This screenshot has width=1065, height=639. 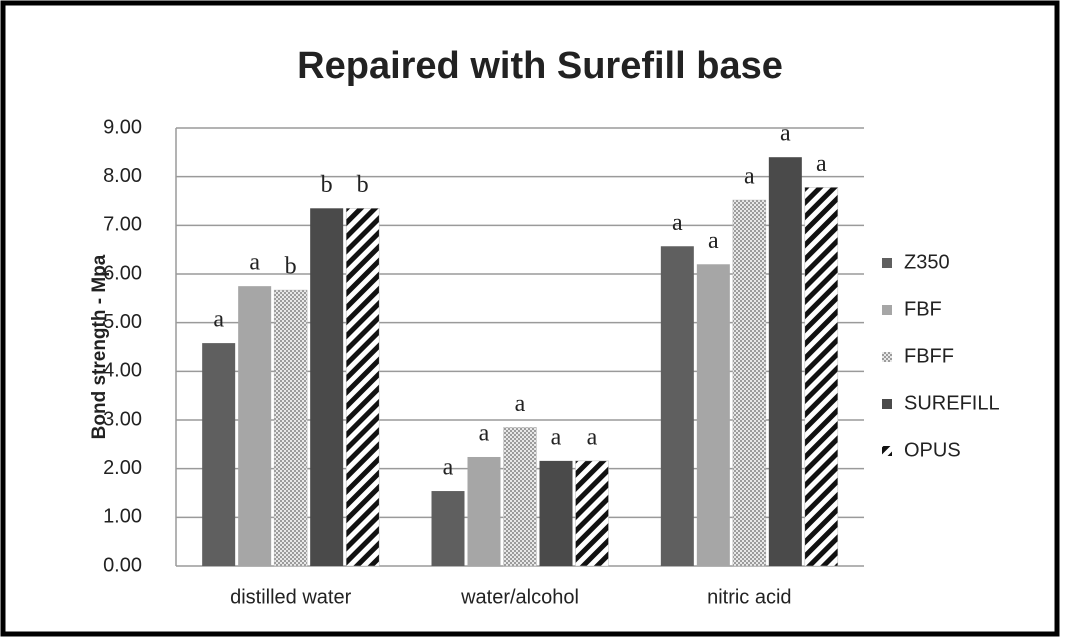 I want to click on y-tick-label: 2.00, so click(x=122, y=468).